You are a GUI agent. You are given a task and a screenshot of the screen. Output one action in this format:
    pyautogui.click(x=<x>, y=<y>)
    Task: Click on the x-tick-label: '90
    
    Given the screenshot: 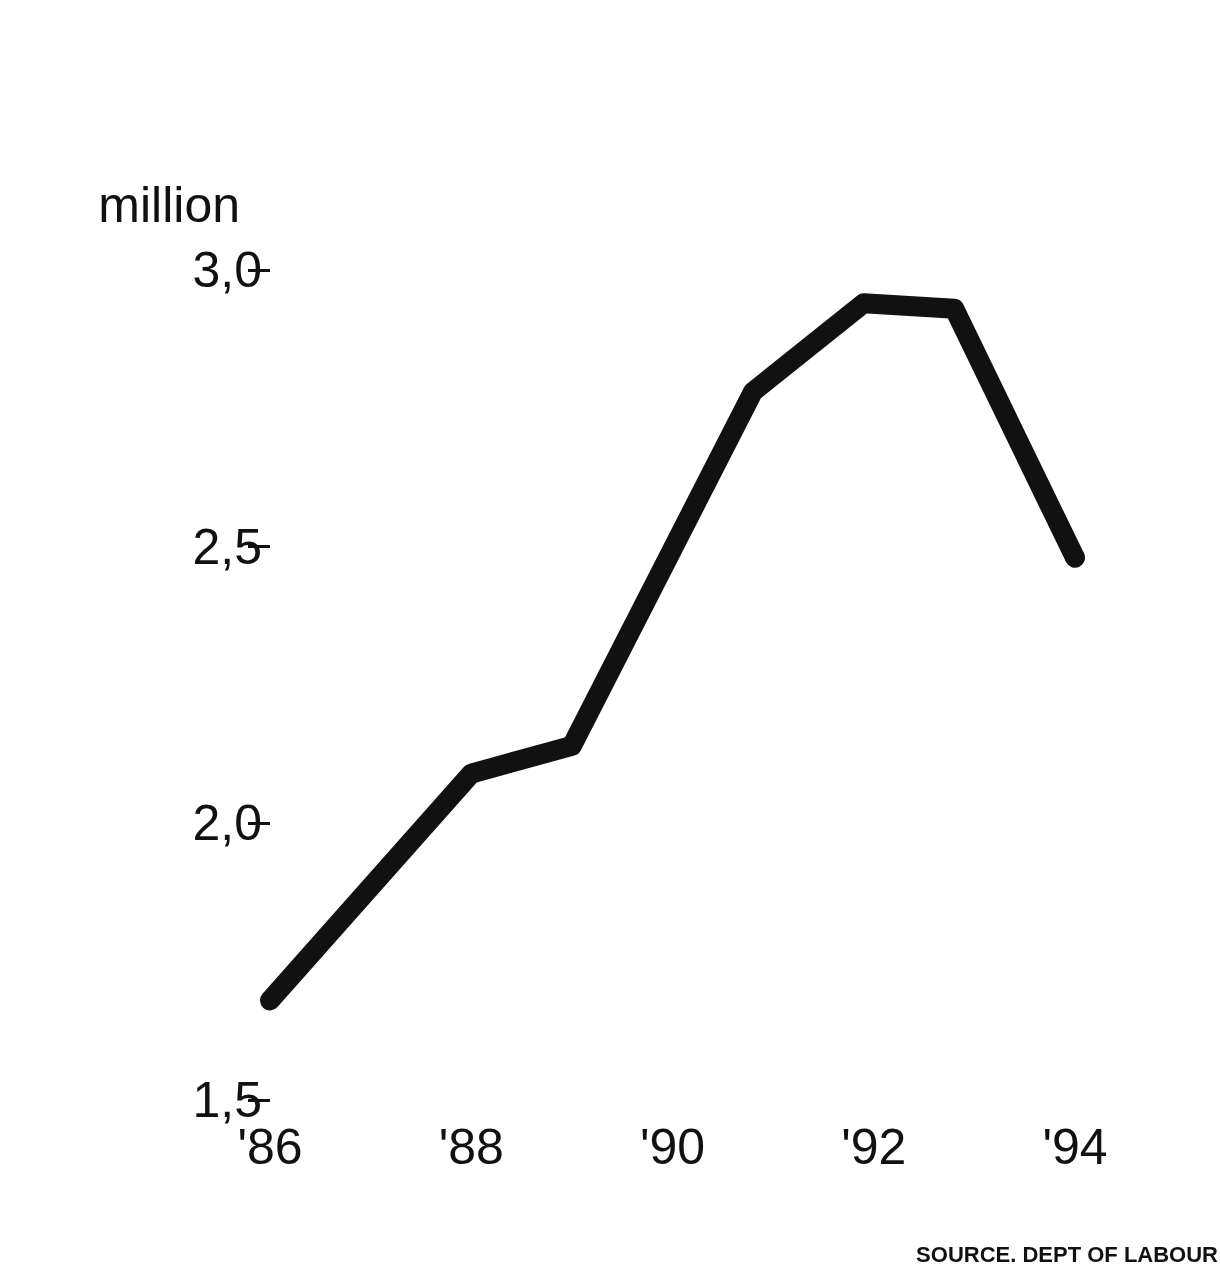 What is the action you would take?
    pyautogui.click(x=672, y=1147)
    